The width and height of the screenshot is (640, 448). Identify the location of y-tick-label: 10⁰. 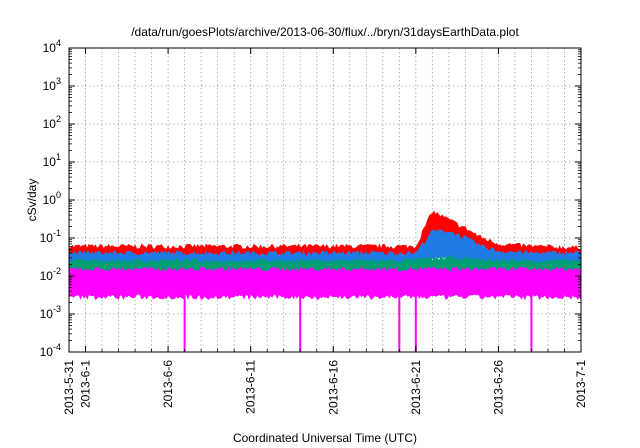
(52, 198).